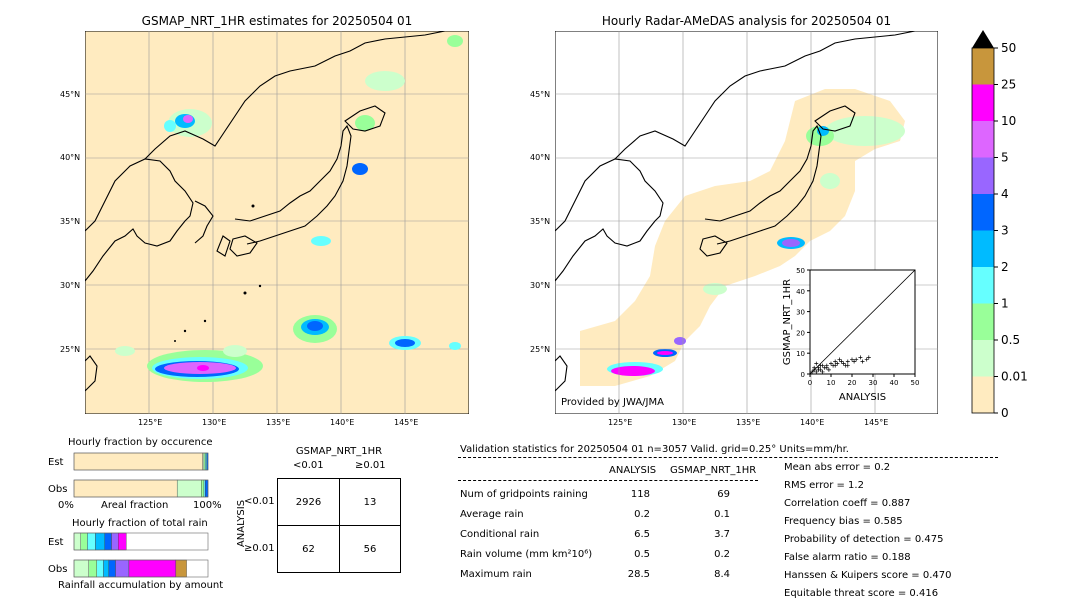  Describe the element at coordinates (56, 542) in the screenshot. I see `total-rain-est-label: Est` at that location.